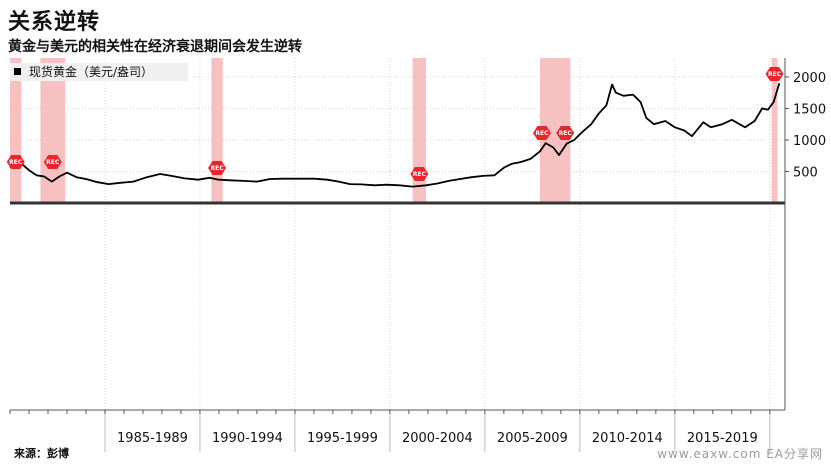 This screenshot has height=468, width=831. What do you see at coordinates (740, 454) in the screenshot?
I see `watermark: www.eaxw.com EA分享网` at bounding box center [740, 454].